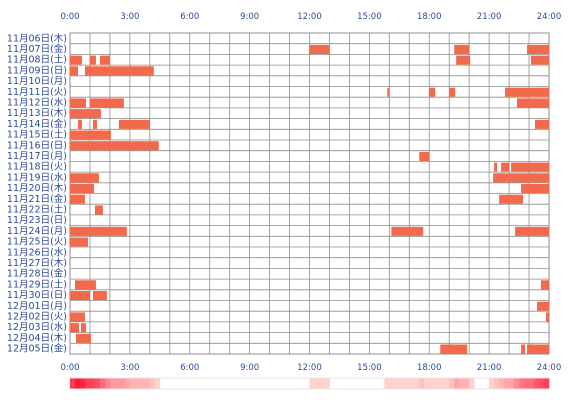 The height and width of the screenshot is (400, 570). What do you see at coordinates (369, 368) in the screenshot?
I see `x-tick-label-bottom: 15:00` at bounding box center [369, 368].